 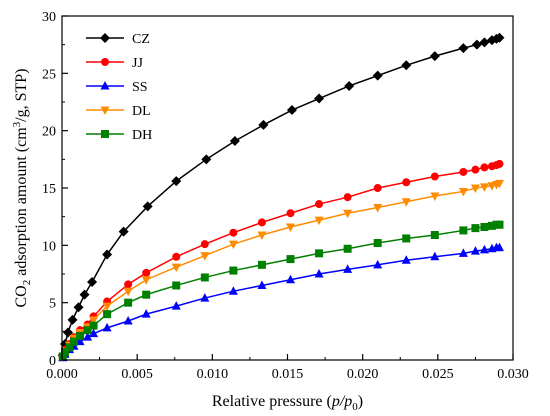 What do you see at coordinates (105, 62) in the screenshot?
I see `legend-marker-jj` at bounding box center [105, 62].